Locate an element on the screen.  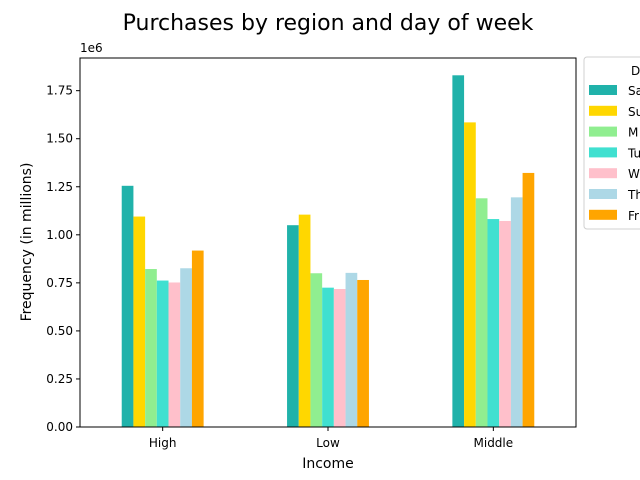
bar-su-low is located at coordinates (304, 320).